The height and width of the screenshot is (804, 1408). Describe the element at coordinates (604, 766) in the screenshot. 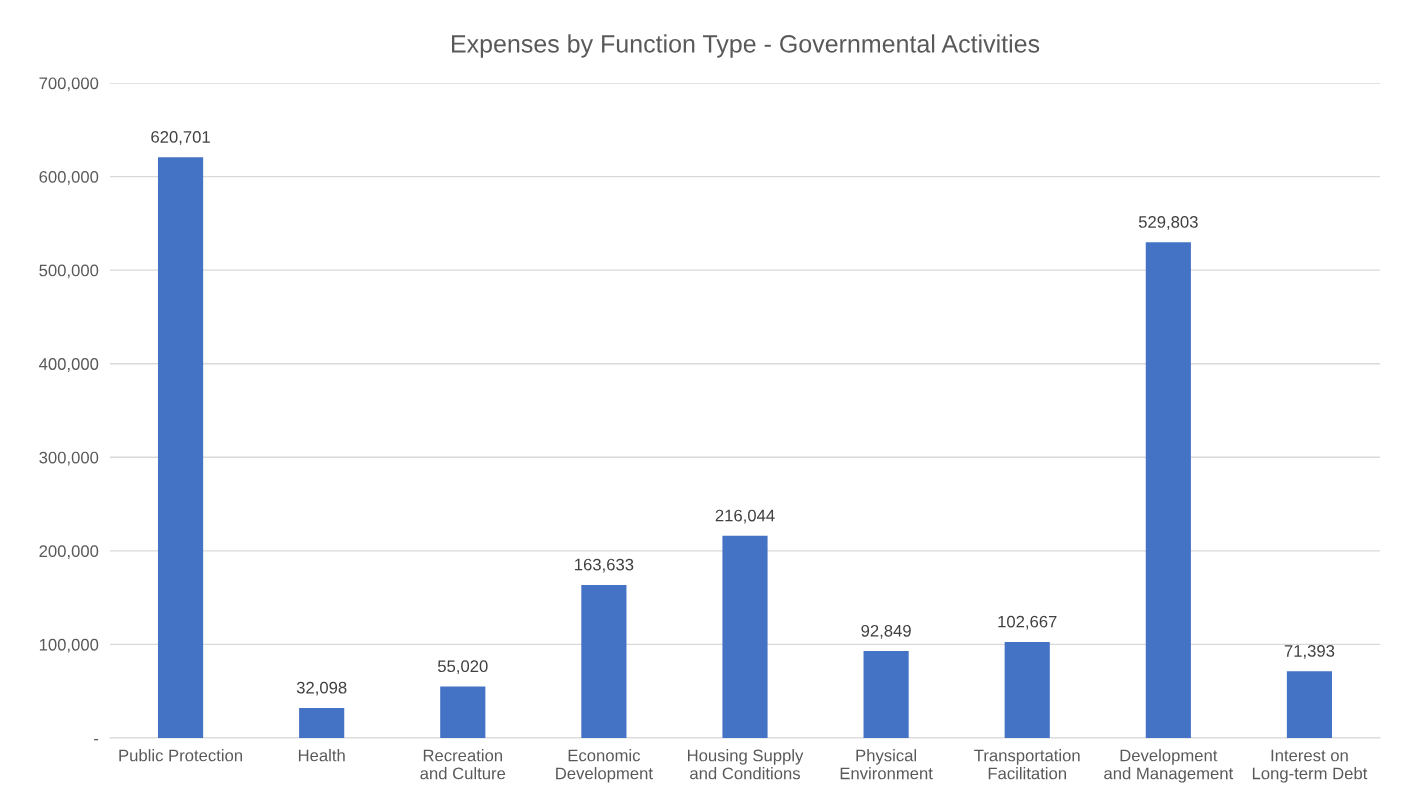

I see `x-tick-label: Economic Development` at that location.